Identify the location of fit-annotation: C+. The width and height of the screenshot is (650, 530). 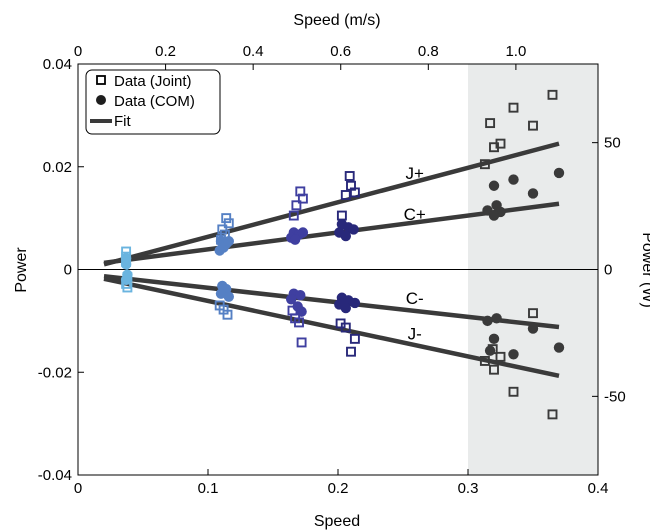
(415, 214).